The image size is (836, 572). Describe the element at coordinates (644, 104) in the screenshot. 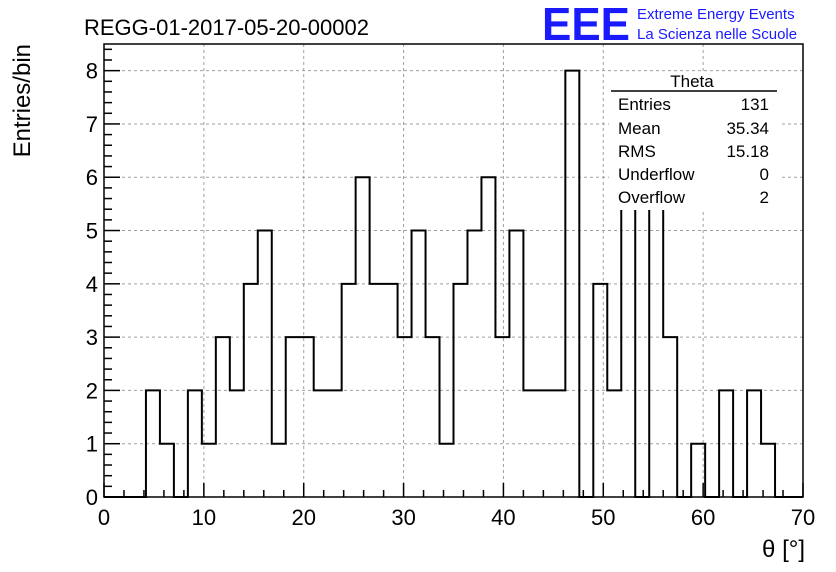

I see `stats-entries-label: Entries` at that location.